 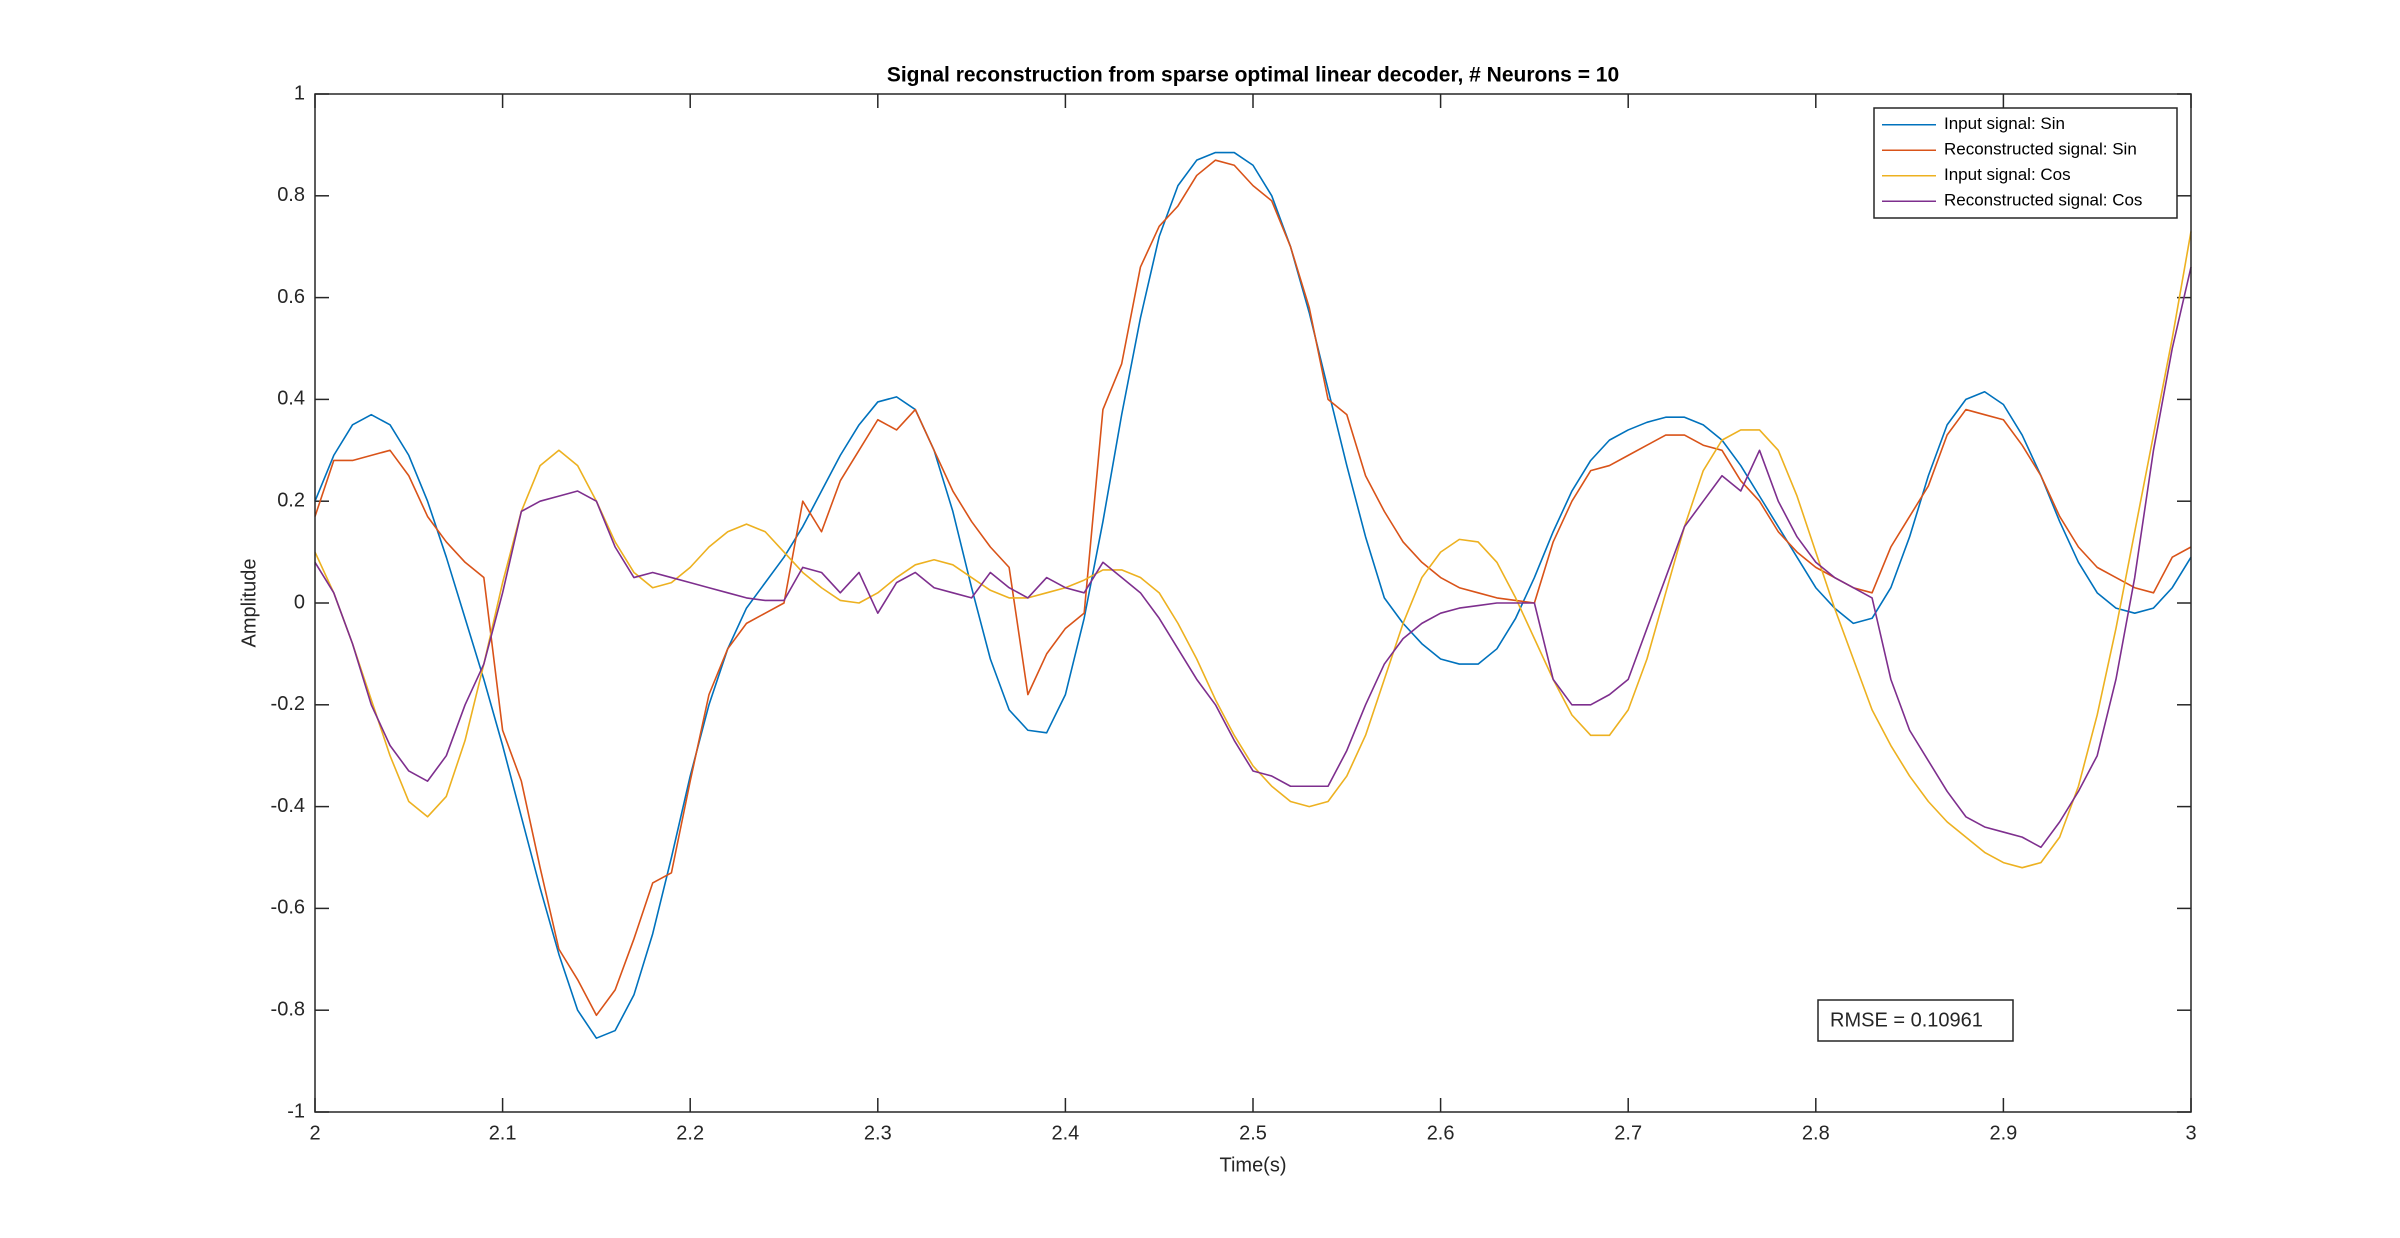 What do you see at coordinates (2040, 149) in the screenshot?
I see `legend-label: Reconstructed signal: Sin` at bounding box center [2040, 149].